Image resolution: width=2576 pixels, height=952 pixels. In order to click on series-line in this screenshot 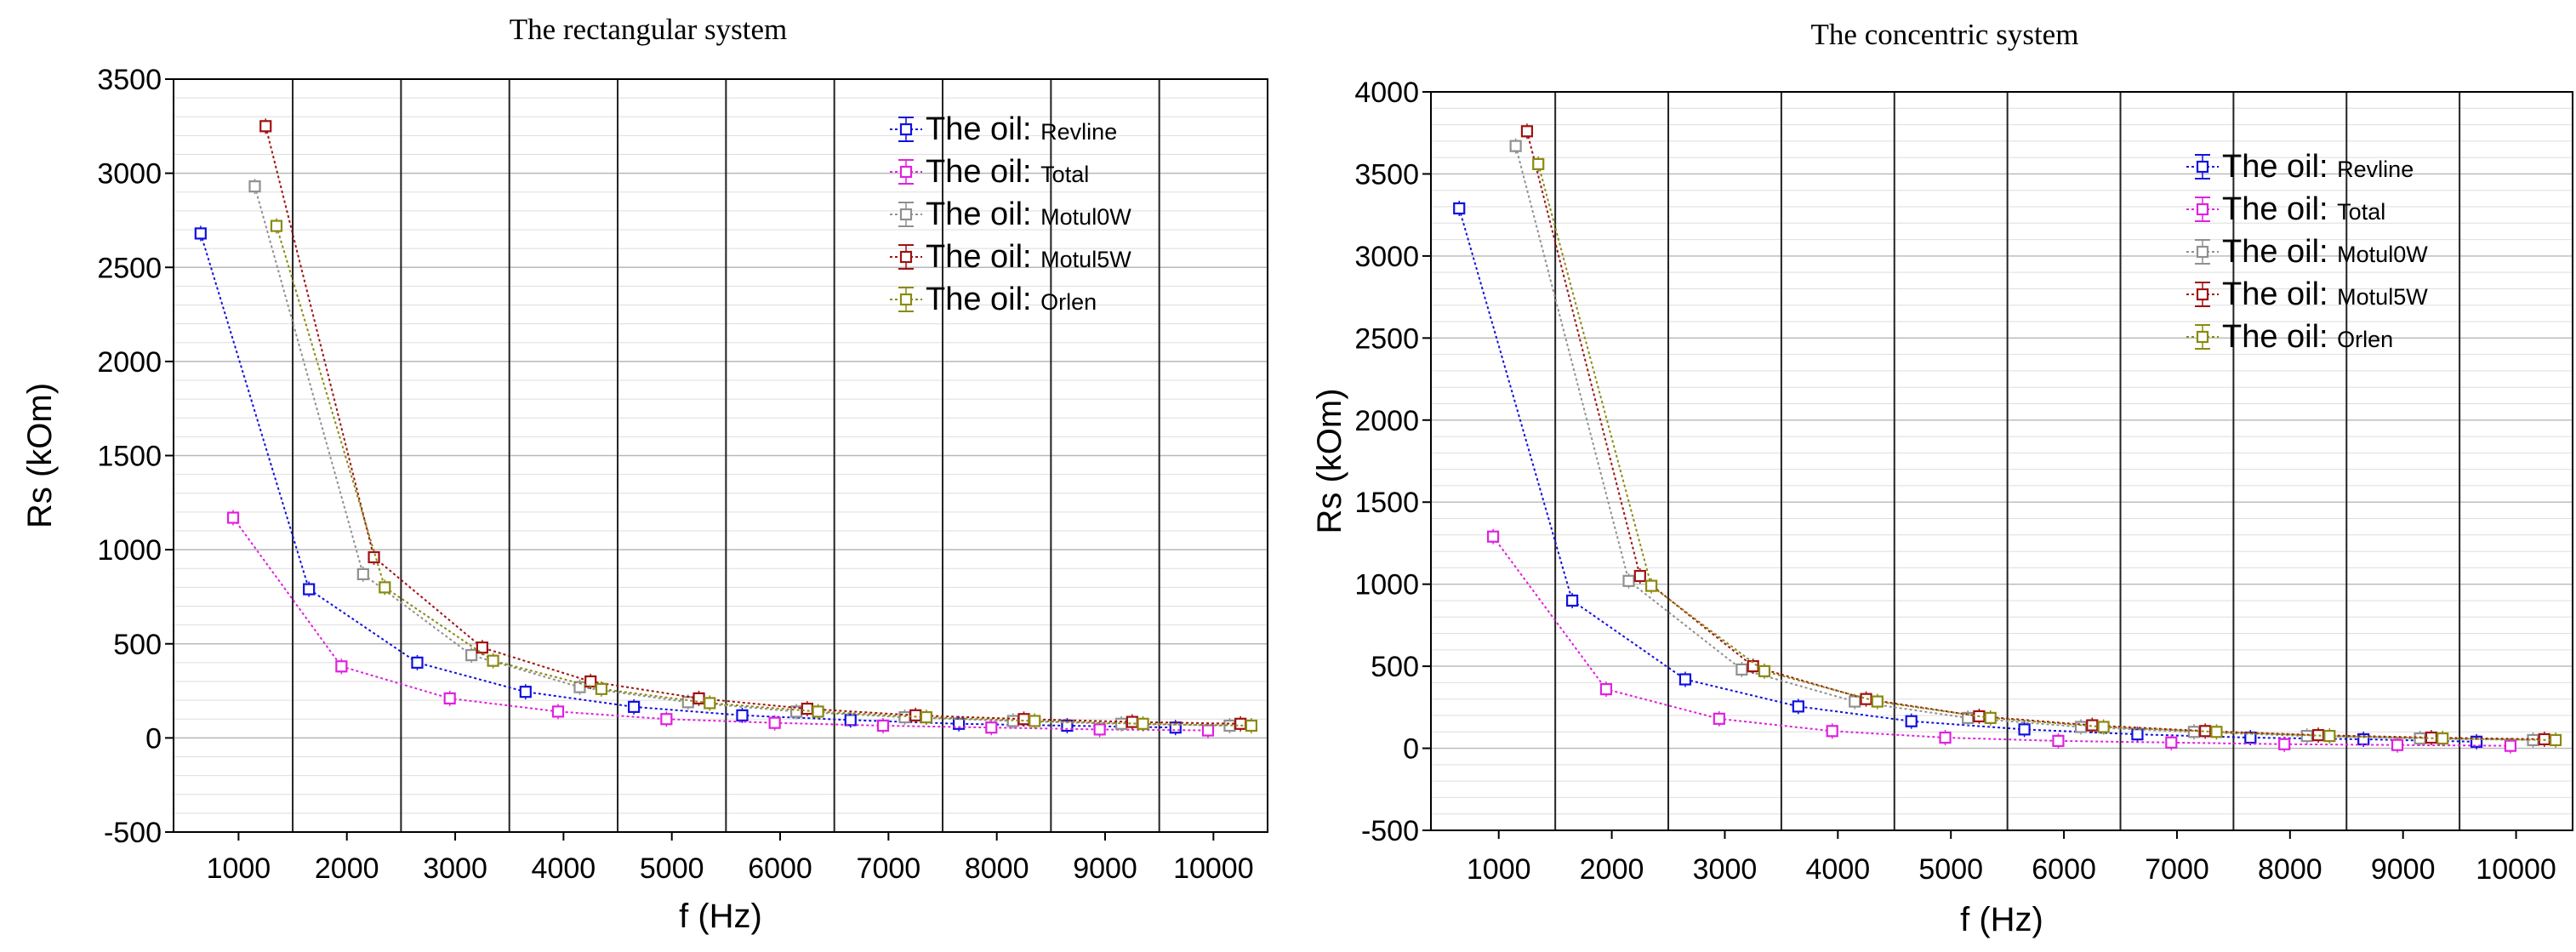, I will do `click(2001, 641)`.